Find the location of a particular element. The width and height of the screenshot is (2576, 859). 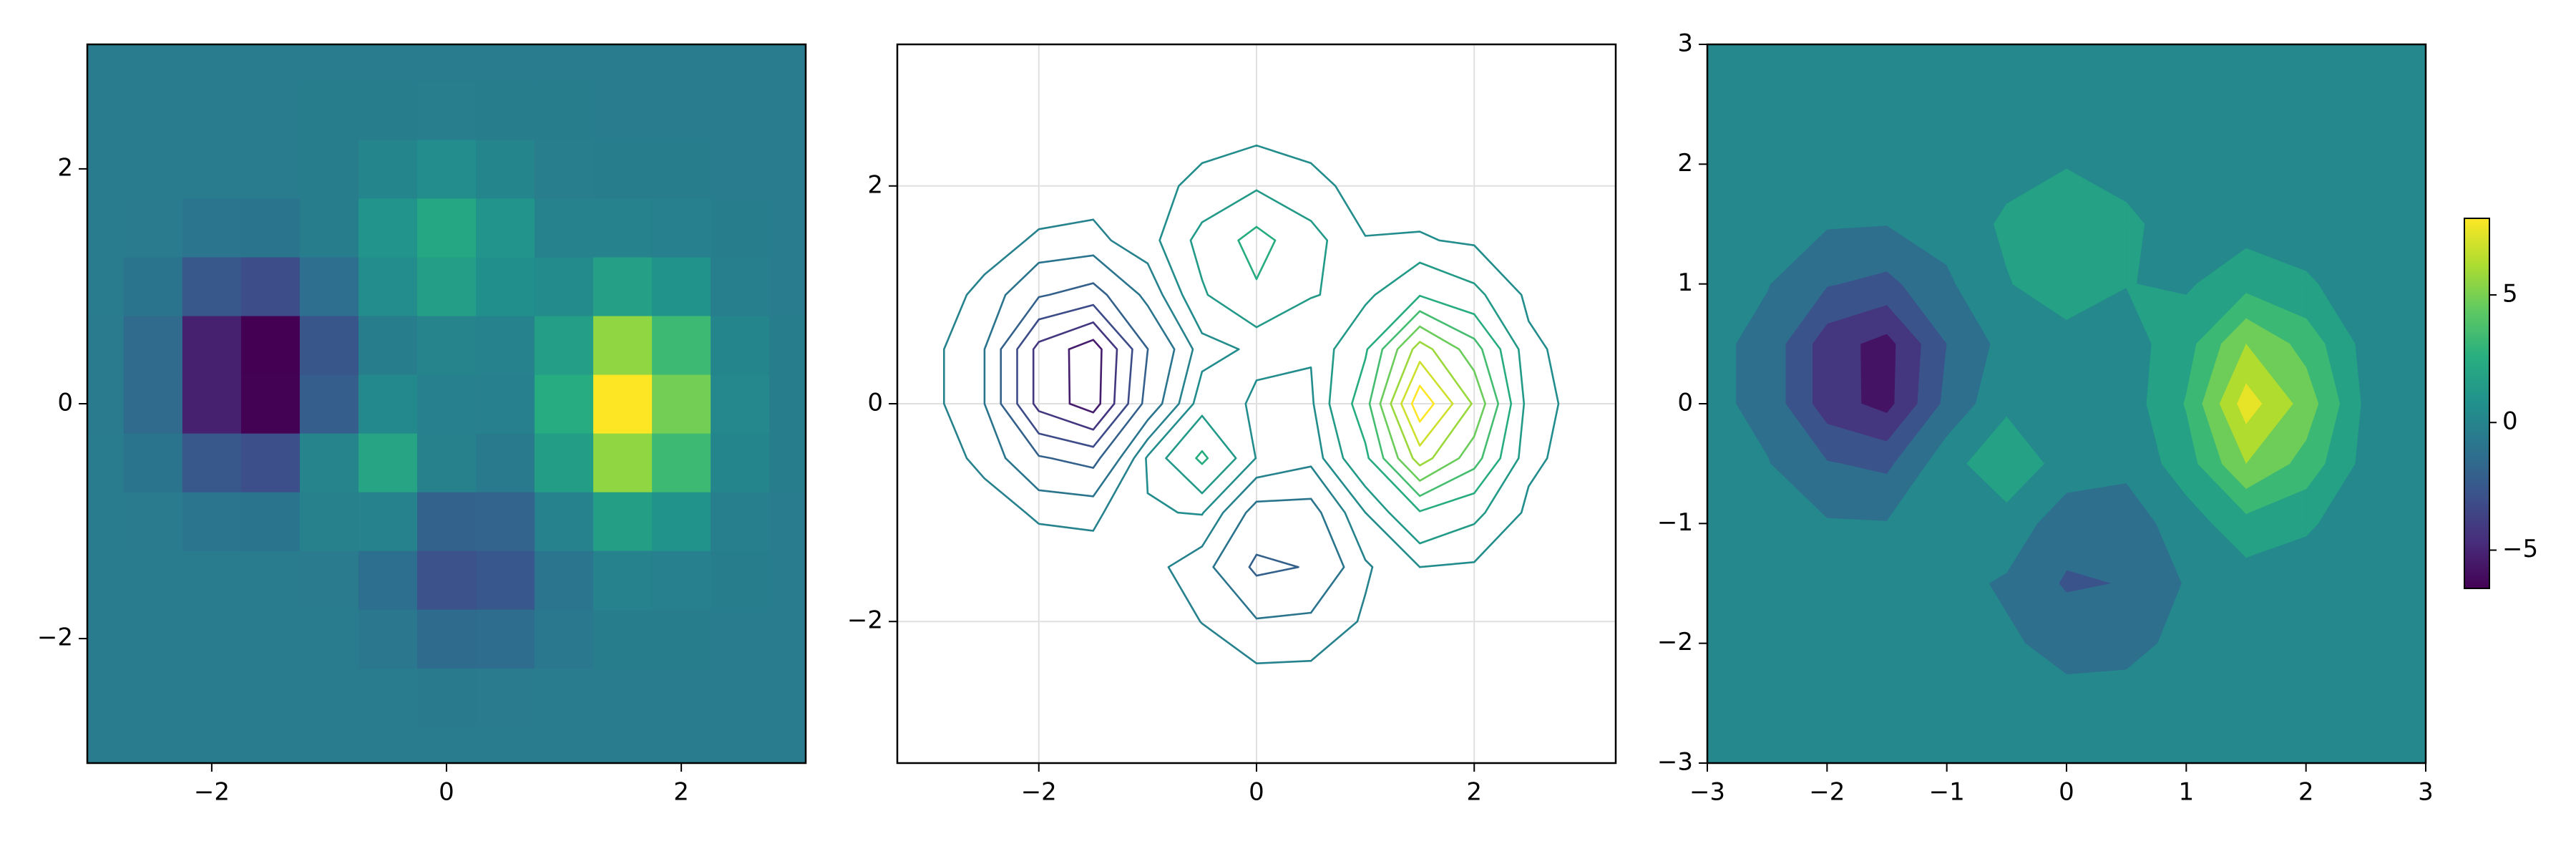

y-tick-label: −3 is located at coordinates (1675, 762).